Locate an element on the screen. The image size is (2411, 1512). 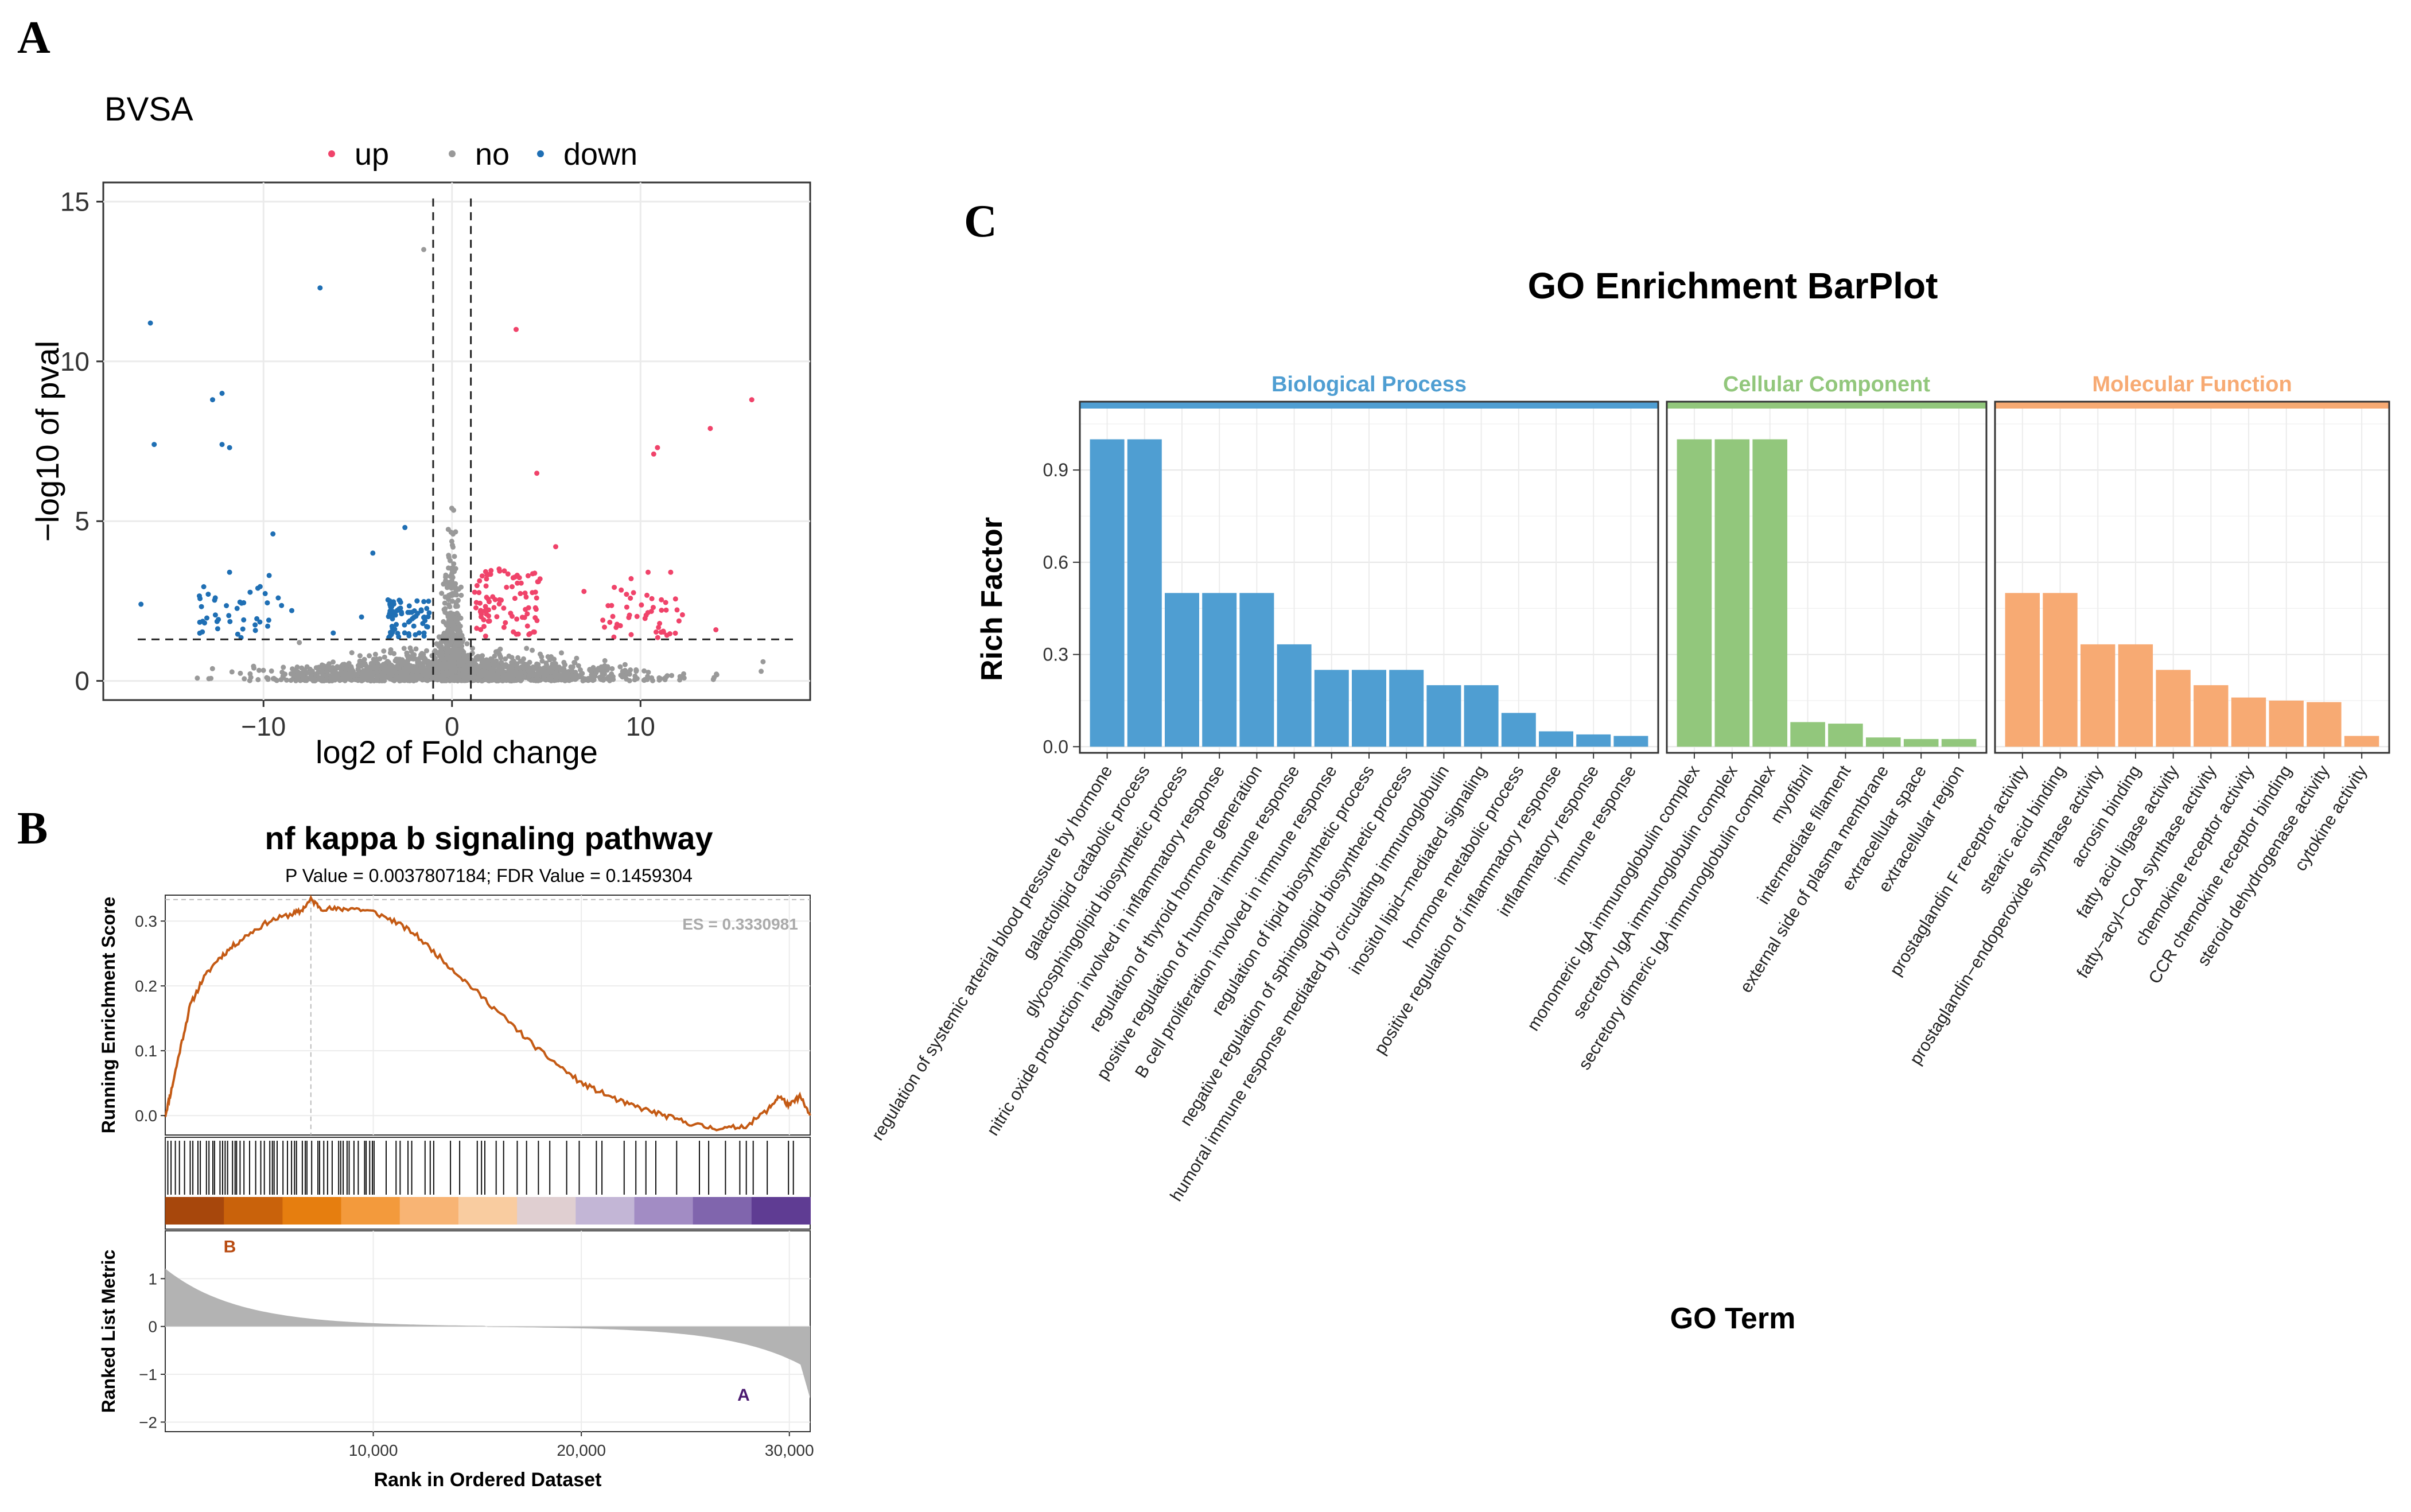
go-facet-border-biological-process is located at coordinates (1369, 577).